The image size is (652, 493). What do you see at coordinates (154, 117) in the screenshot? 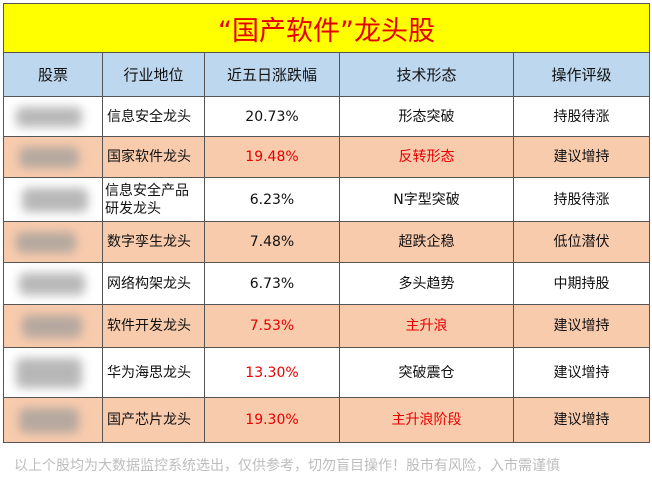
I see `industry-position: 信息安全龙头` at bounding box center [154, 117].